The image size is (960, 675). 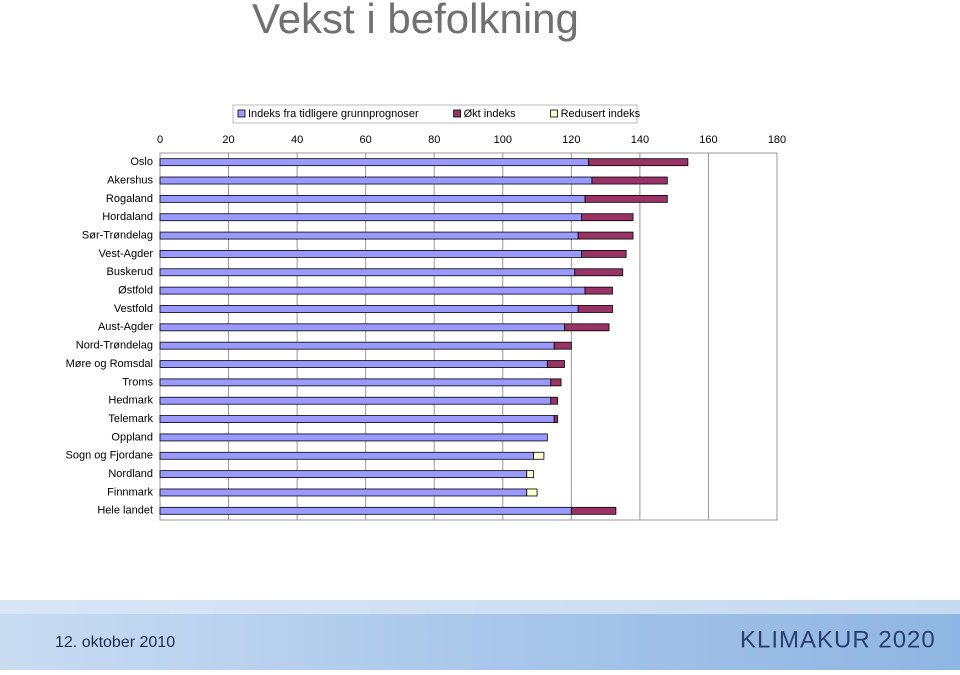 What do you see at coordinates (117, 235) in the screenshot?
I see `y-tick-label: Sør-Trøndelag` at bounding box center [117, 235].